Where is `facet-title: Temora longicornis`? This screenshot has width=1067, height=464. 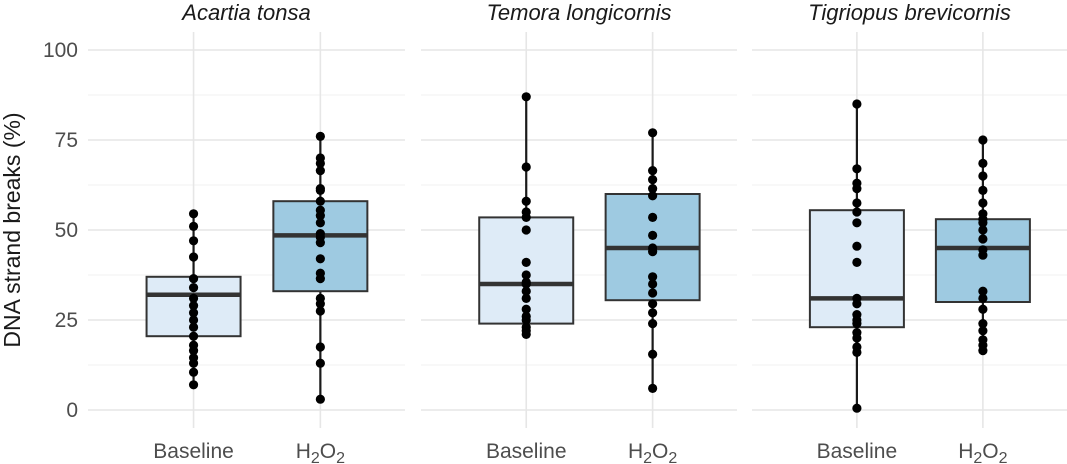 facet-title: Temora longicornis is located at coordinates (578, 12).